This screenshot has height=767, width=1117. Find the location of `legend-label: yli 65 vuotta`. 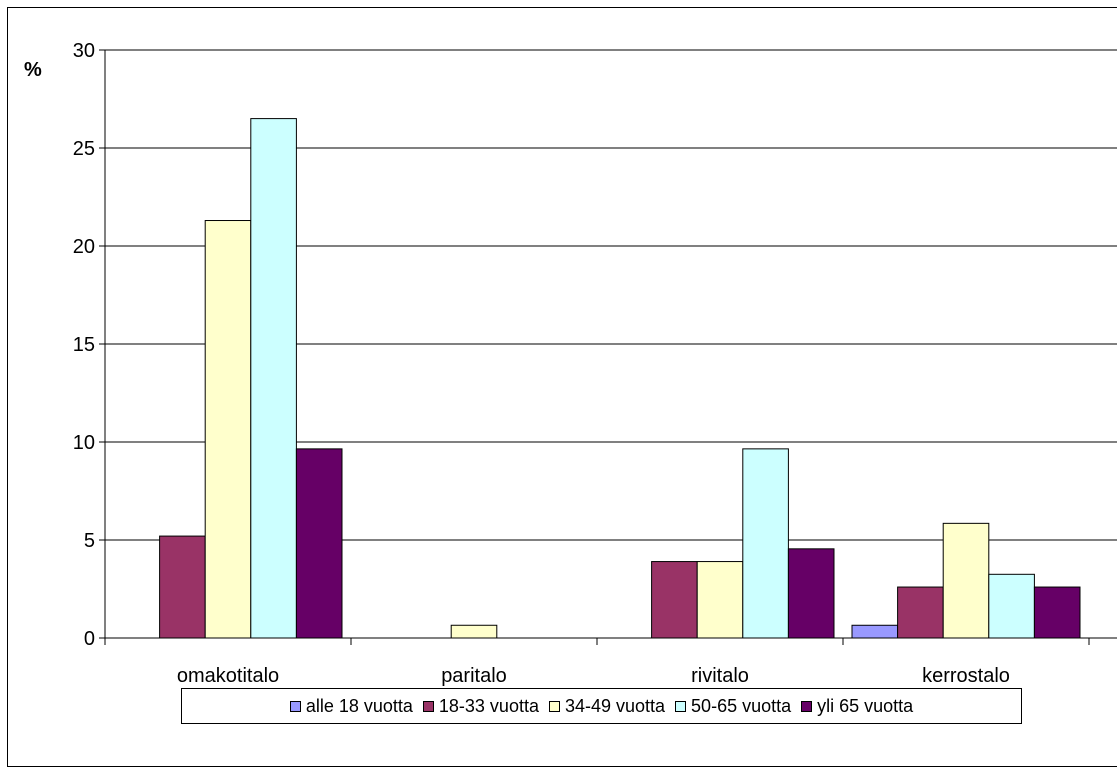

legend-label: yli 65 vuotta is located at coordinates (865, 705).